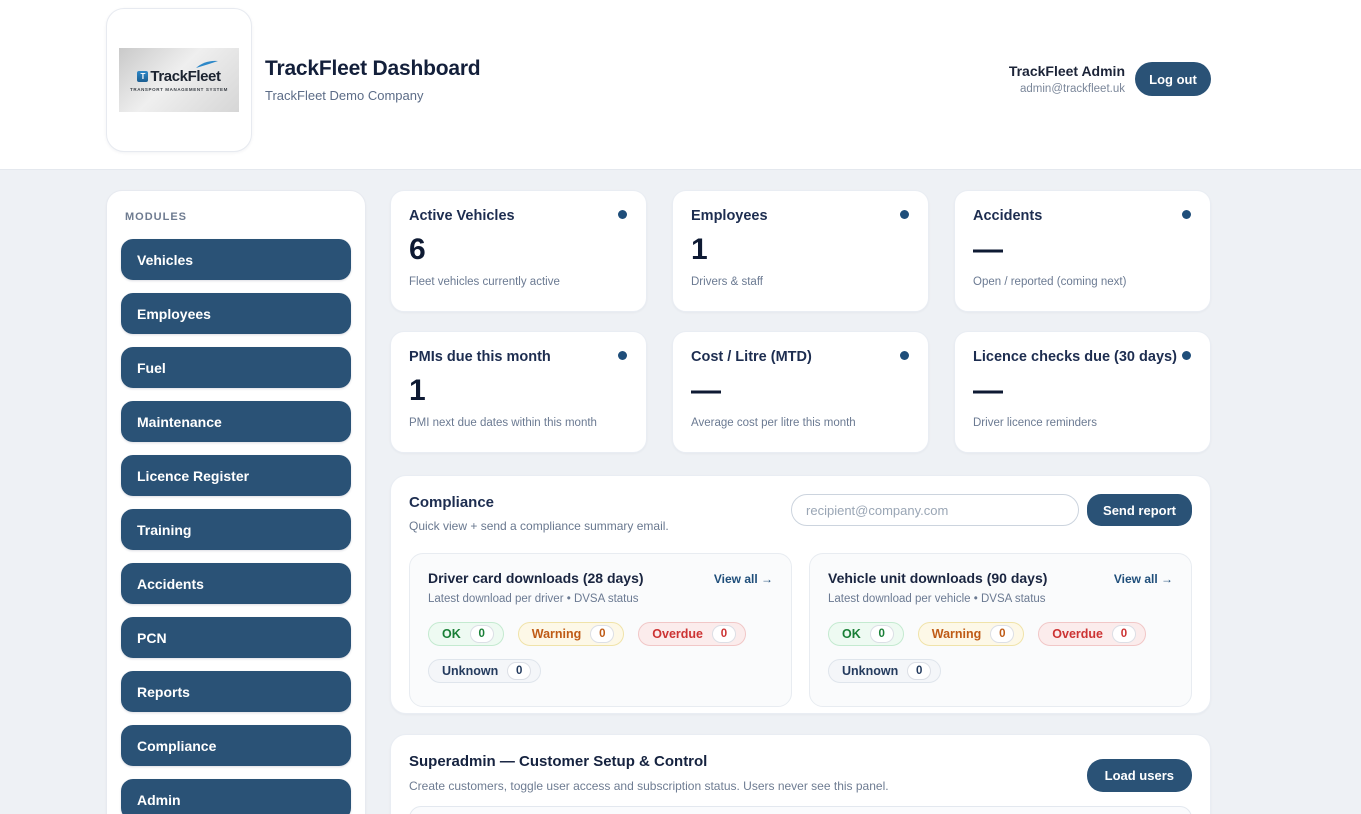 The width and height of the screenshot is (1361, 814). What do you see at coordinates (773, 423) in the screenshot?
I see `stat-description: Average cost per litre this month` at bounding box center [773, 423].